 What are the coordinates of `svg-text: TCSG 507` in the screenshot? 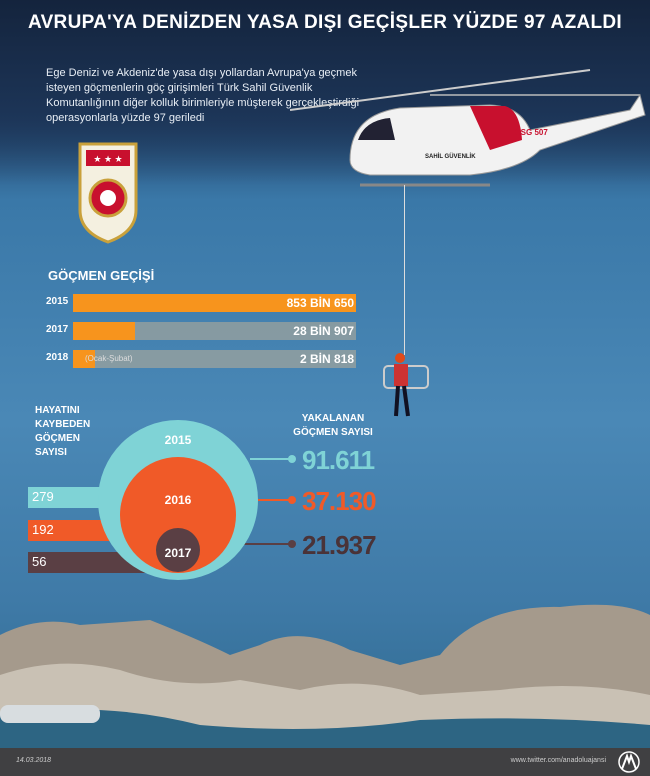 It's located at (529, 132).